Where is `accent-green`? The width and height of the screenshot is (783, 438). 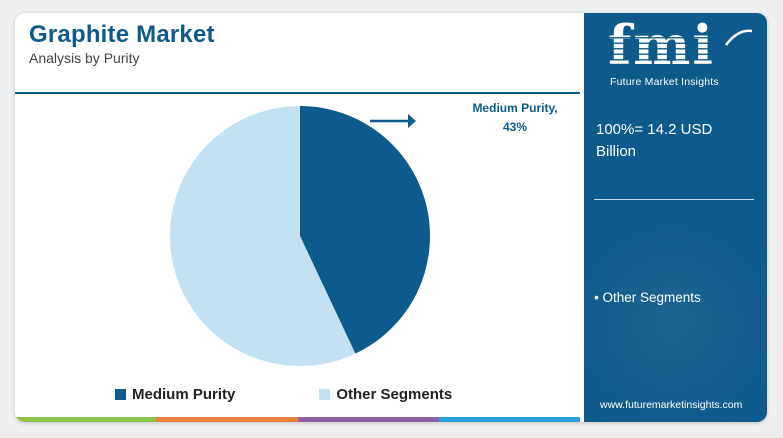
accent-green is located at coordinates (86, 419).